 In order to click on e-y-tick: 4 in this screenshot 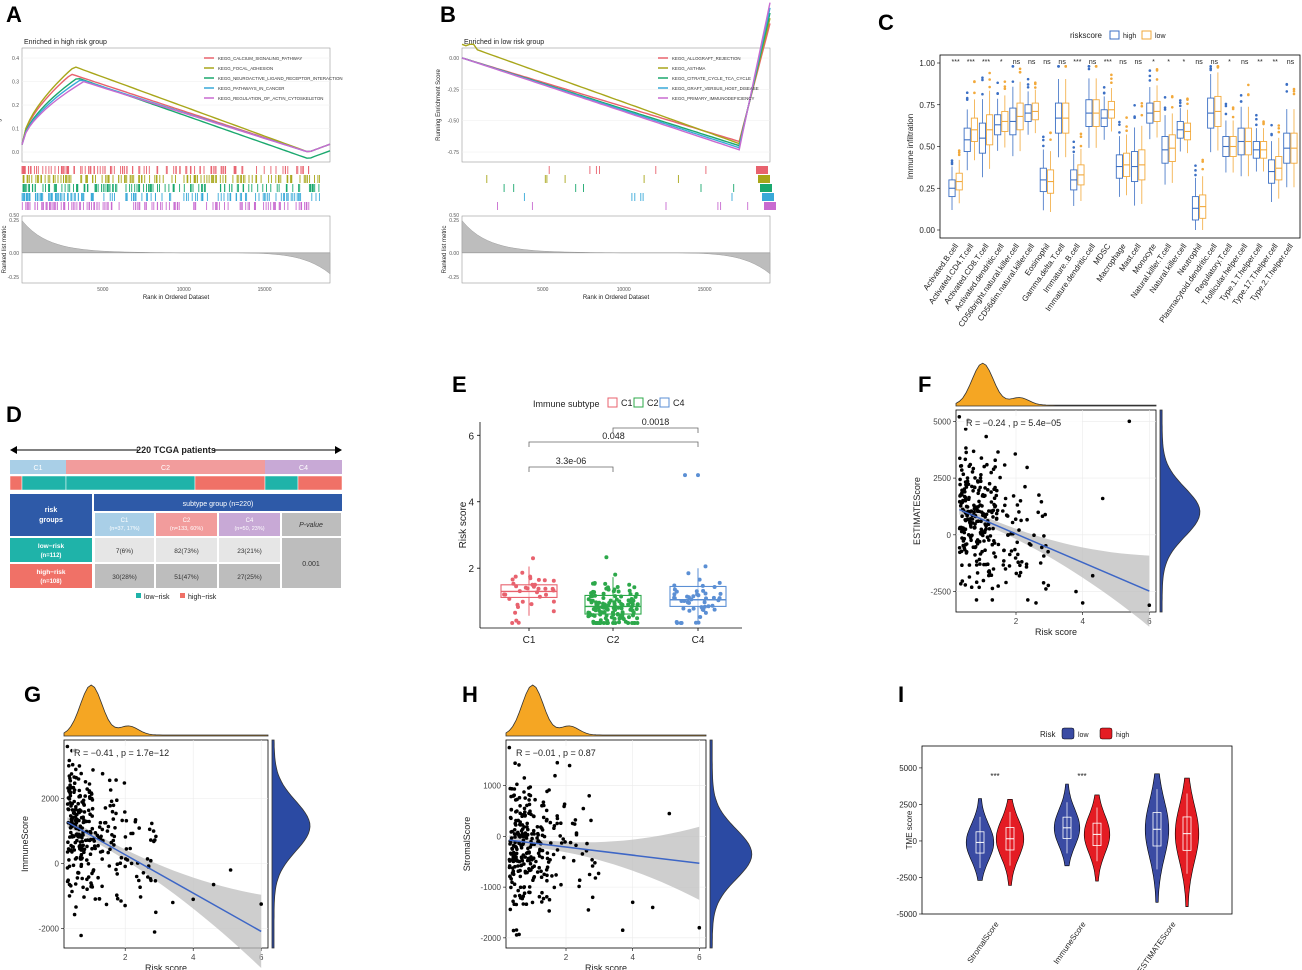, I will do `click(471, 503)`.